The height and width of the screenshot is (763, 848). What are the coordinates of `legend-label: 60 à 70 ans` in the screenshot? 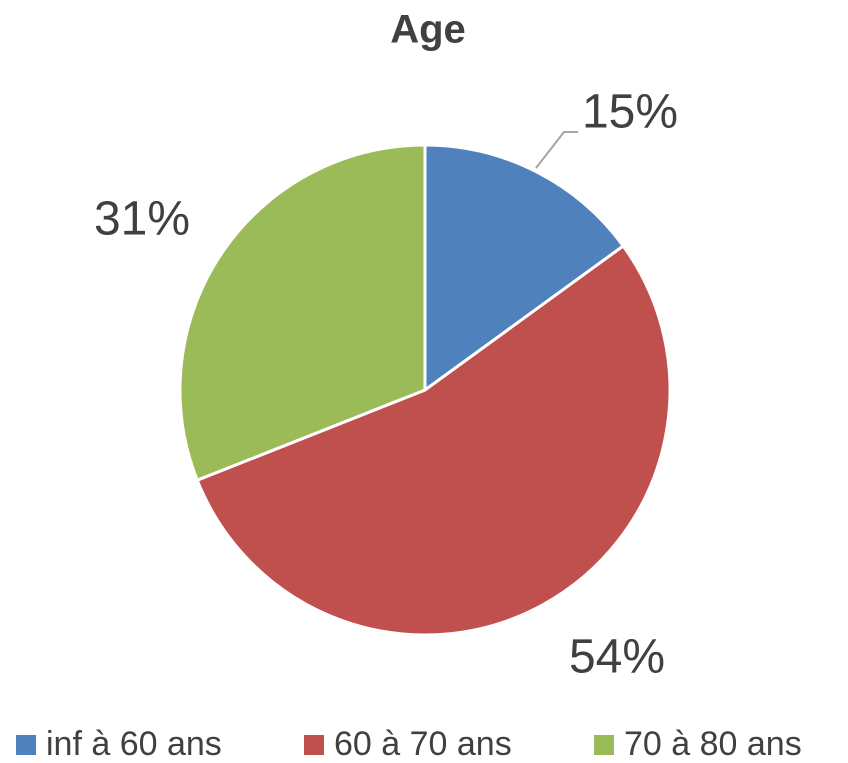 It's located at (423, 744).